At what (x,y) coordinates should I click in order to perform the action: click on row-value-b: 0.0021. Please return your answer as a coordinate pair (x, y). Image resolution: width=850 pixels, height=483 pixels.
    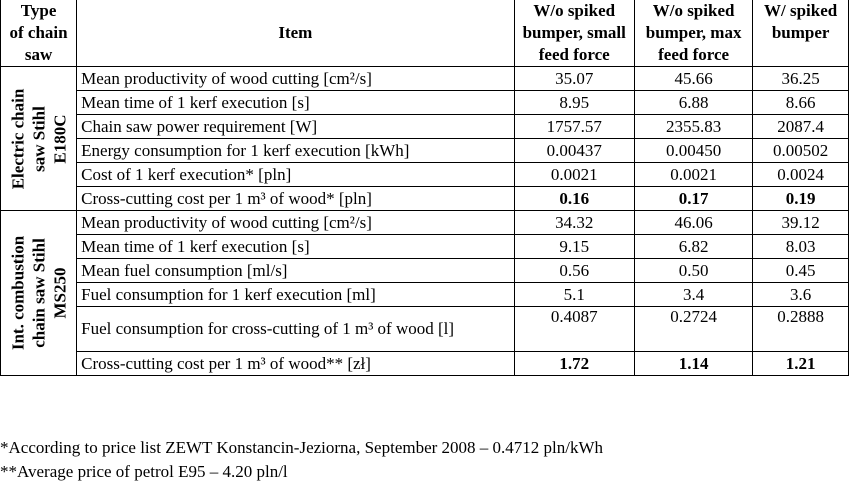
    Looking at the image, I should click on (693, 174).